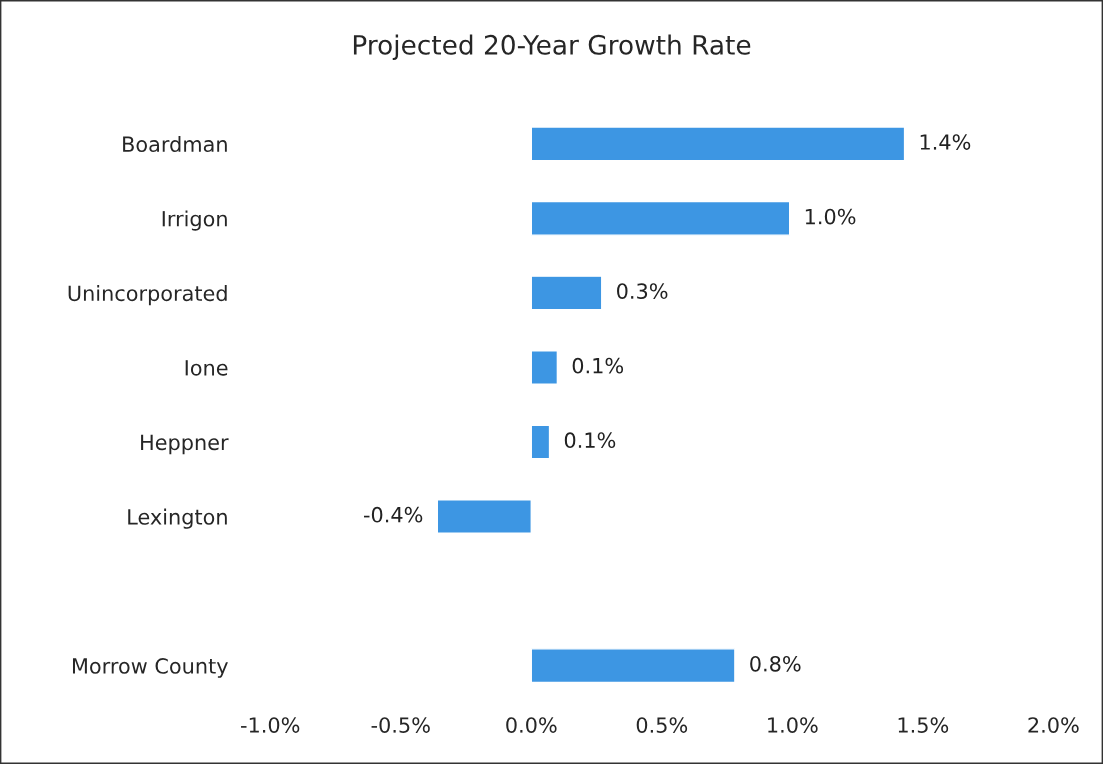  I want to click on x-tick-label: 1.0%, so click(793, 725).